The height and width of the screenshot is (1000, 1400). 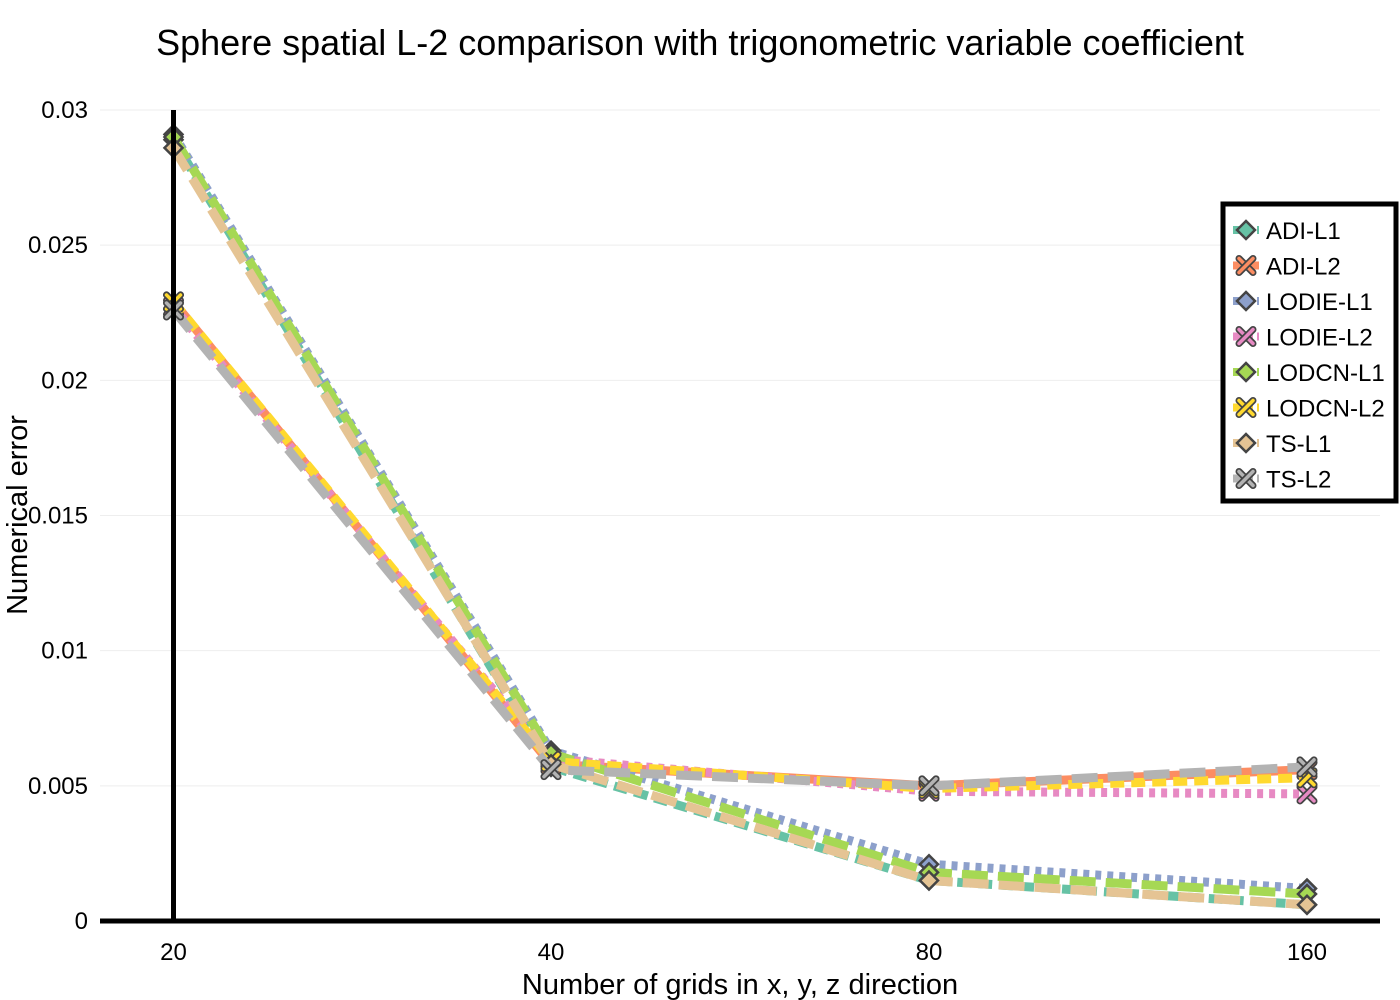 I want to click on legend-label: LODCN-L1, so click(x=1325, y=373).